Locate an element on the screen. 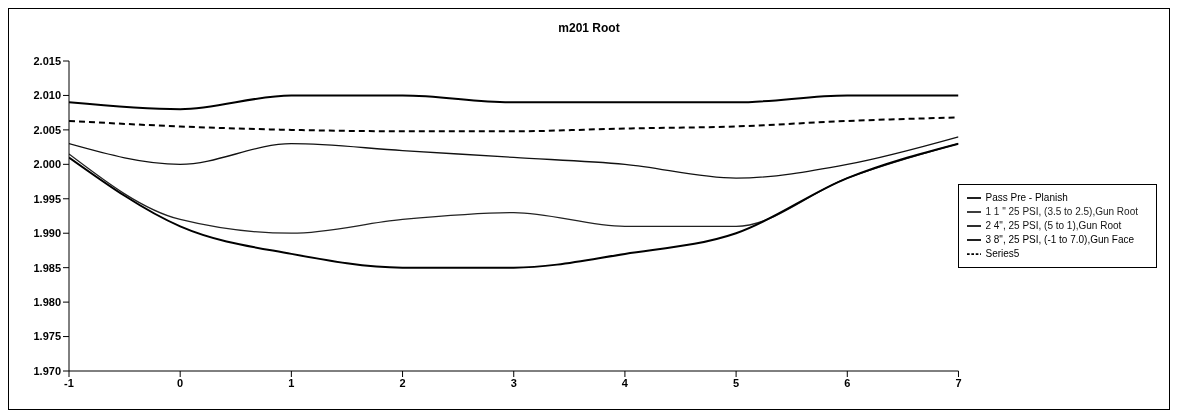  y-tick-label: 2.000 is located at coordinates (47, 164).